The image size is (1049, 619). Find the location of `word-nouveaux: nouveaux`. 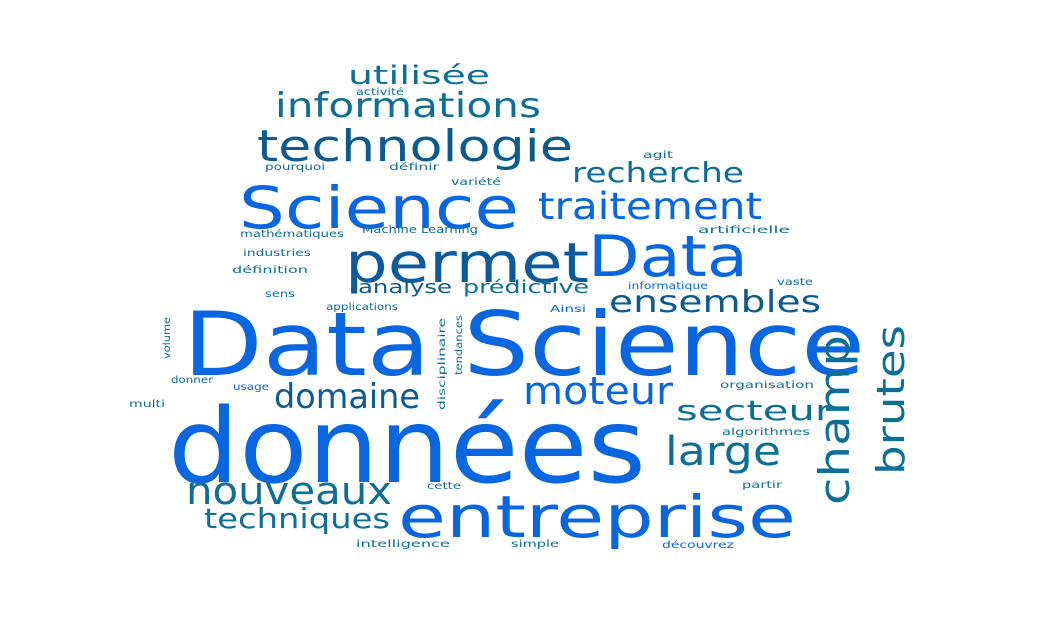

word-nouveaux: nouveaux is located at coordinates (289, 491).